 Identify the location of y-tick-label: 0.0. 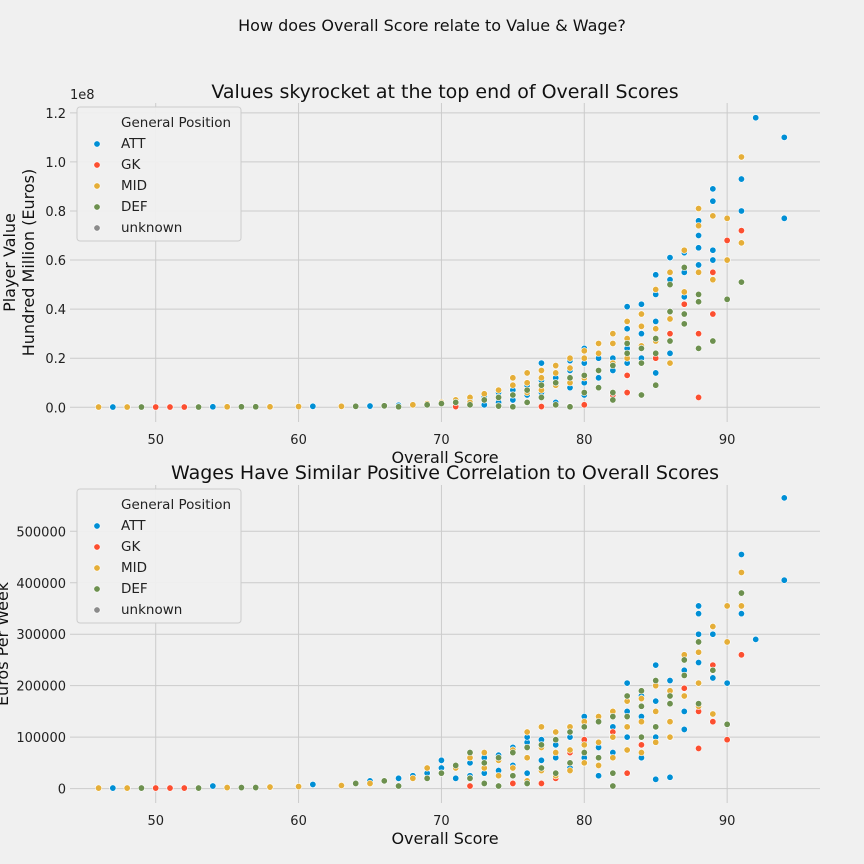
(55, 408).